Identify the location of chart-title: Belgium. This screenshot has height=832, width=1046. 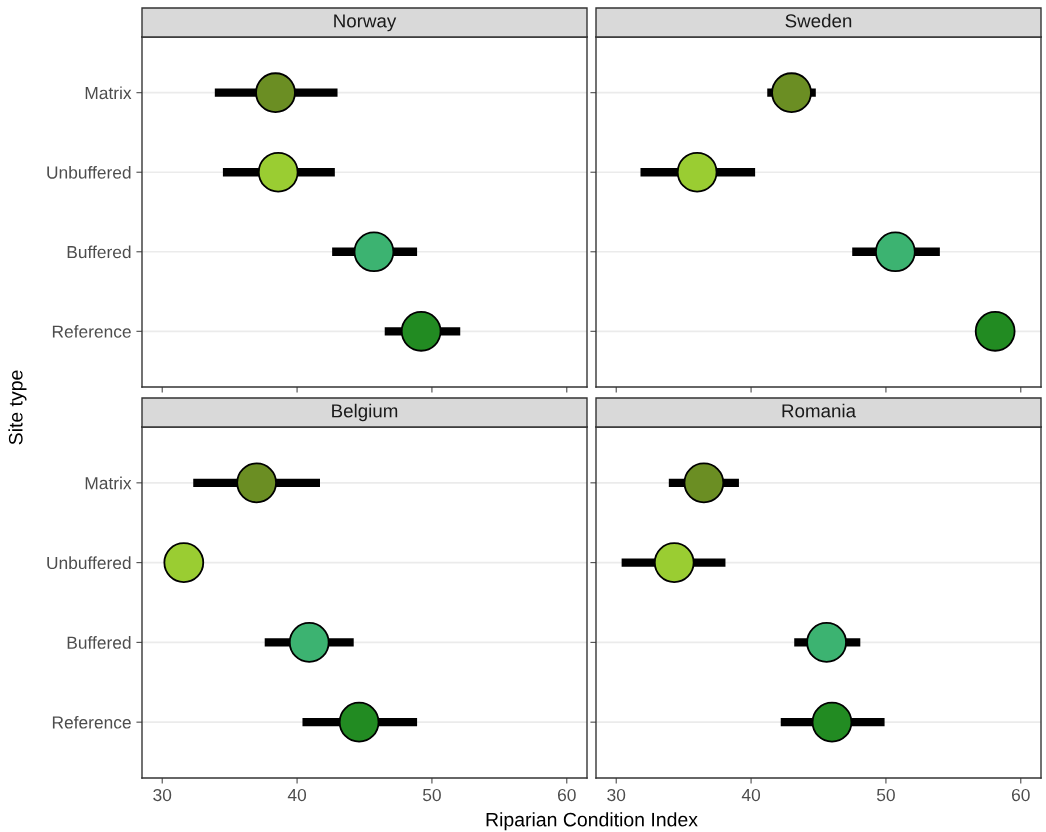
(365, 412).